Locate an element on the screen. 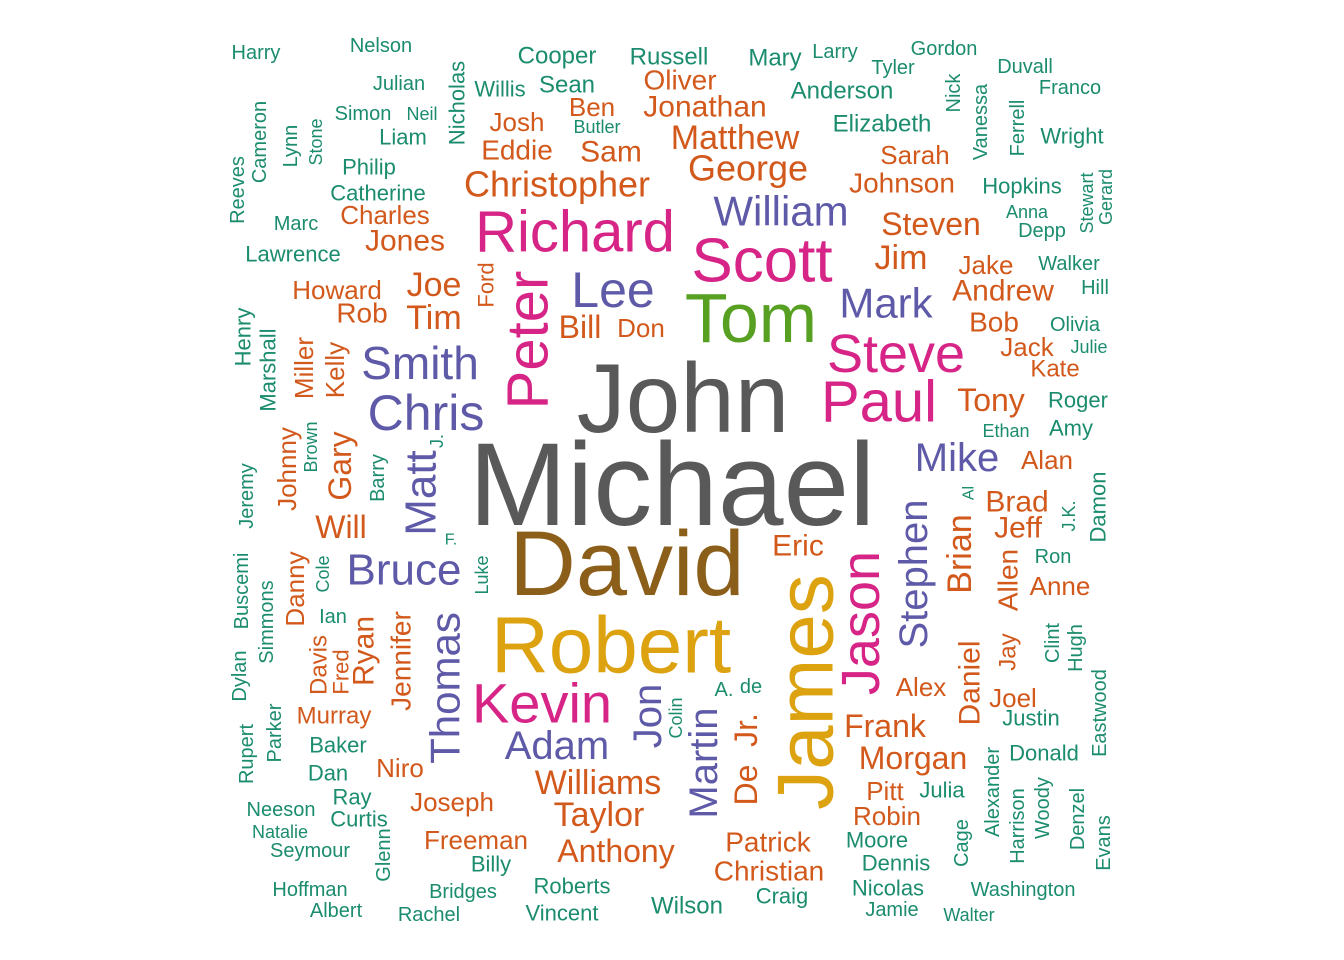  word-jamie: Jamie is located at coordinates (891, 910).